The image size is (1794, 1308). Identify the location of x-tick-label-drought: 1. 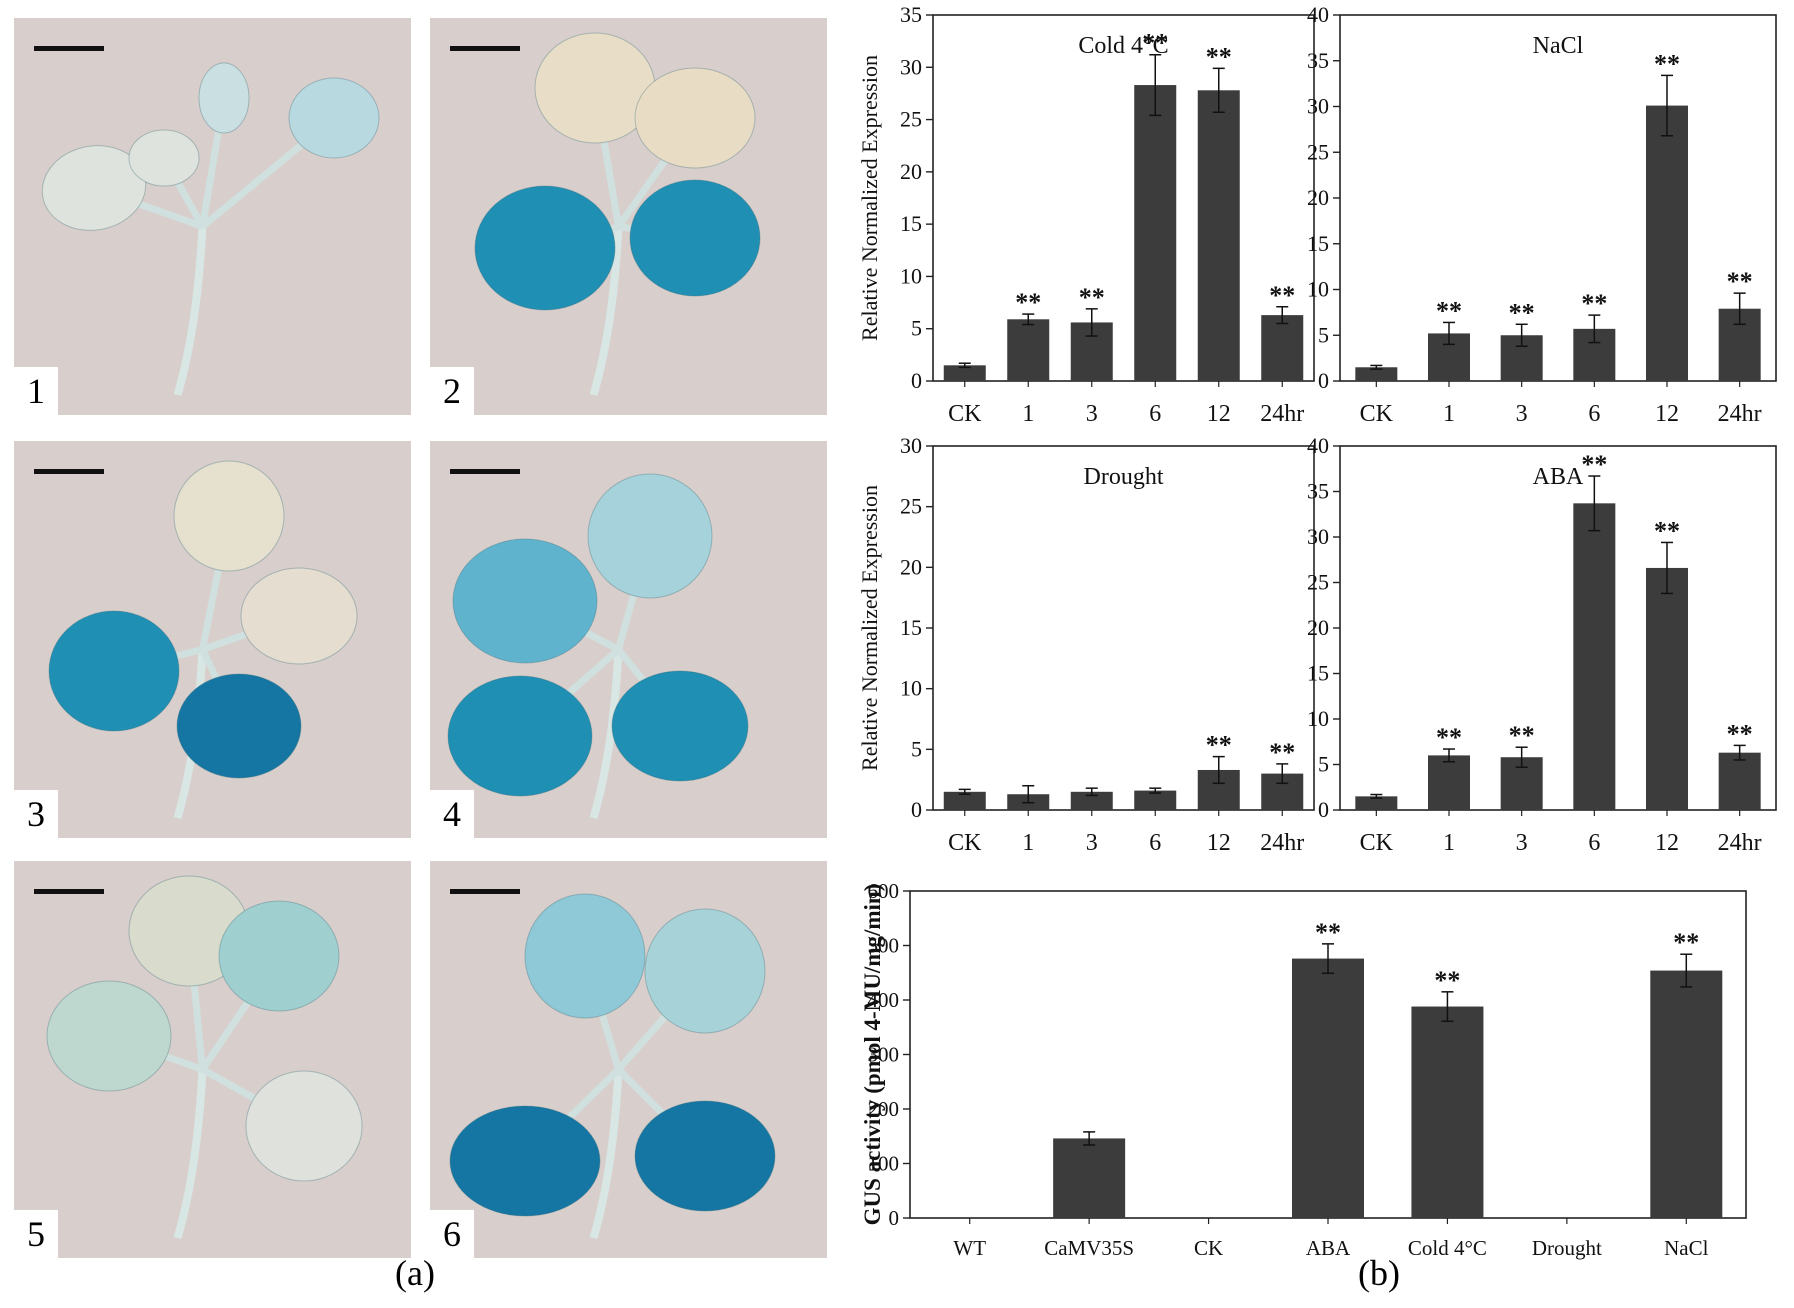
(1028, 843).